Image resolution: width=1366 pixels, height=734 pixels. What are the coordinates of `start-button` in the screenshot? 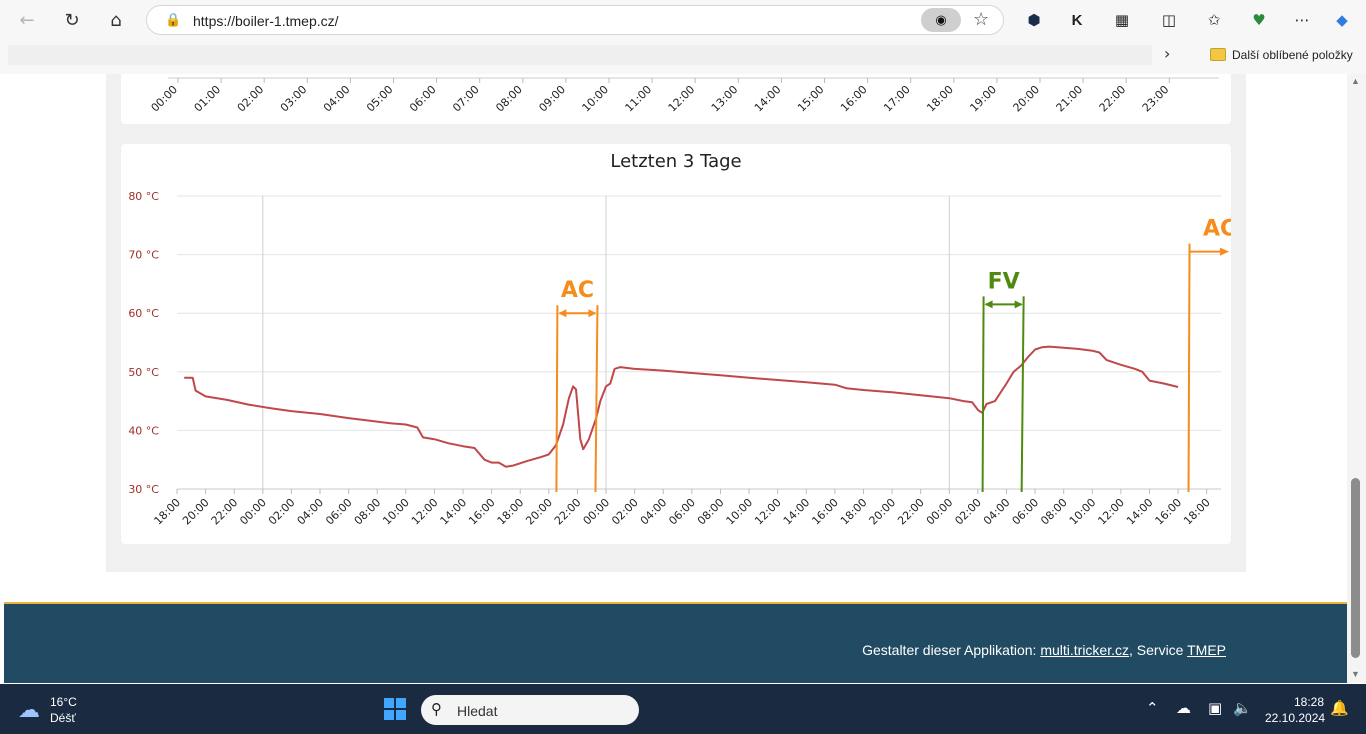 It's located at (395, 709).